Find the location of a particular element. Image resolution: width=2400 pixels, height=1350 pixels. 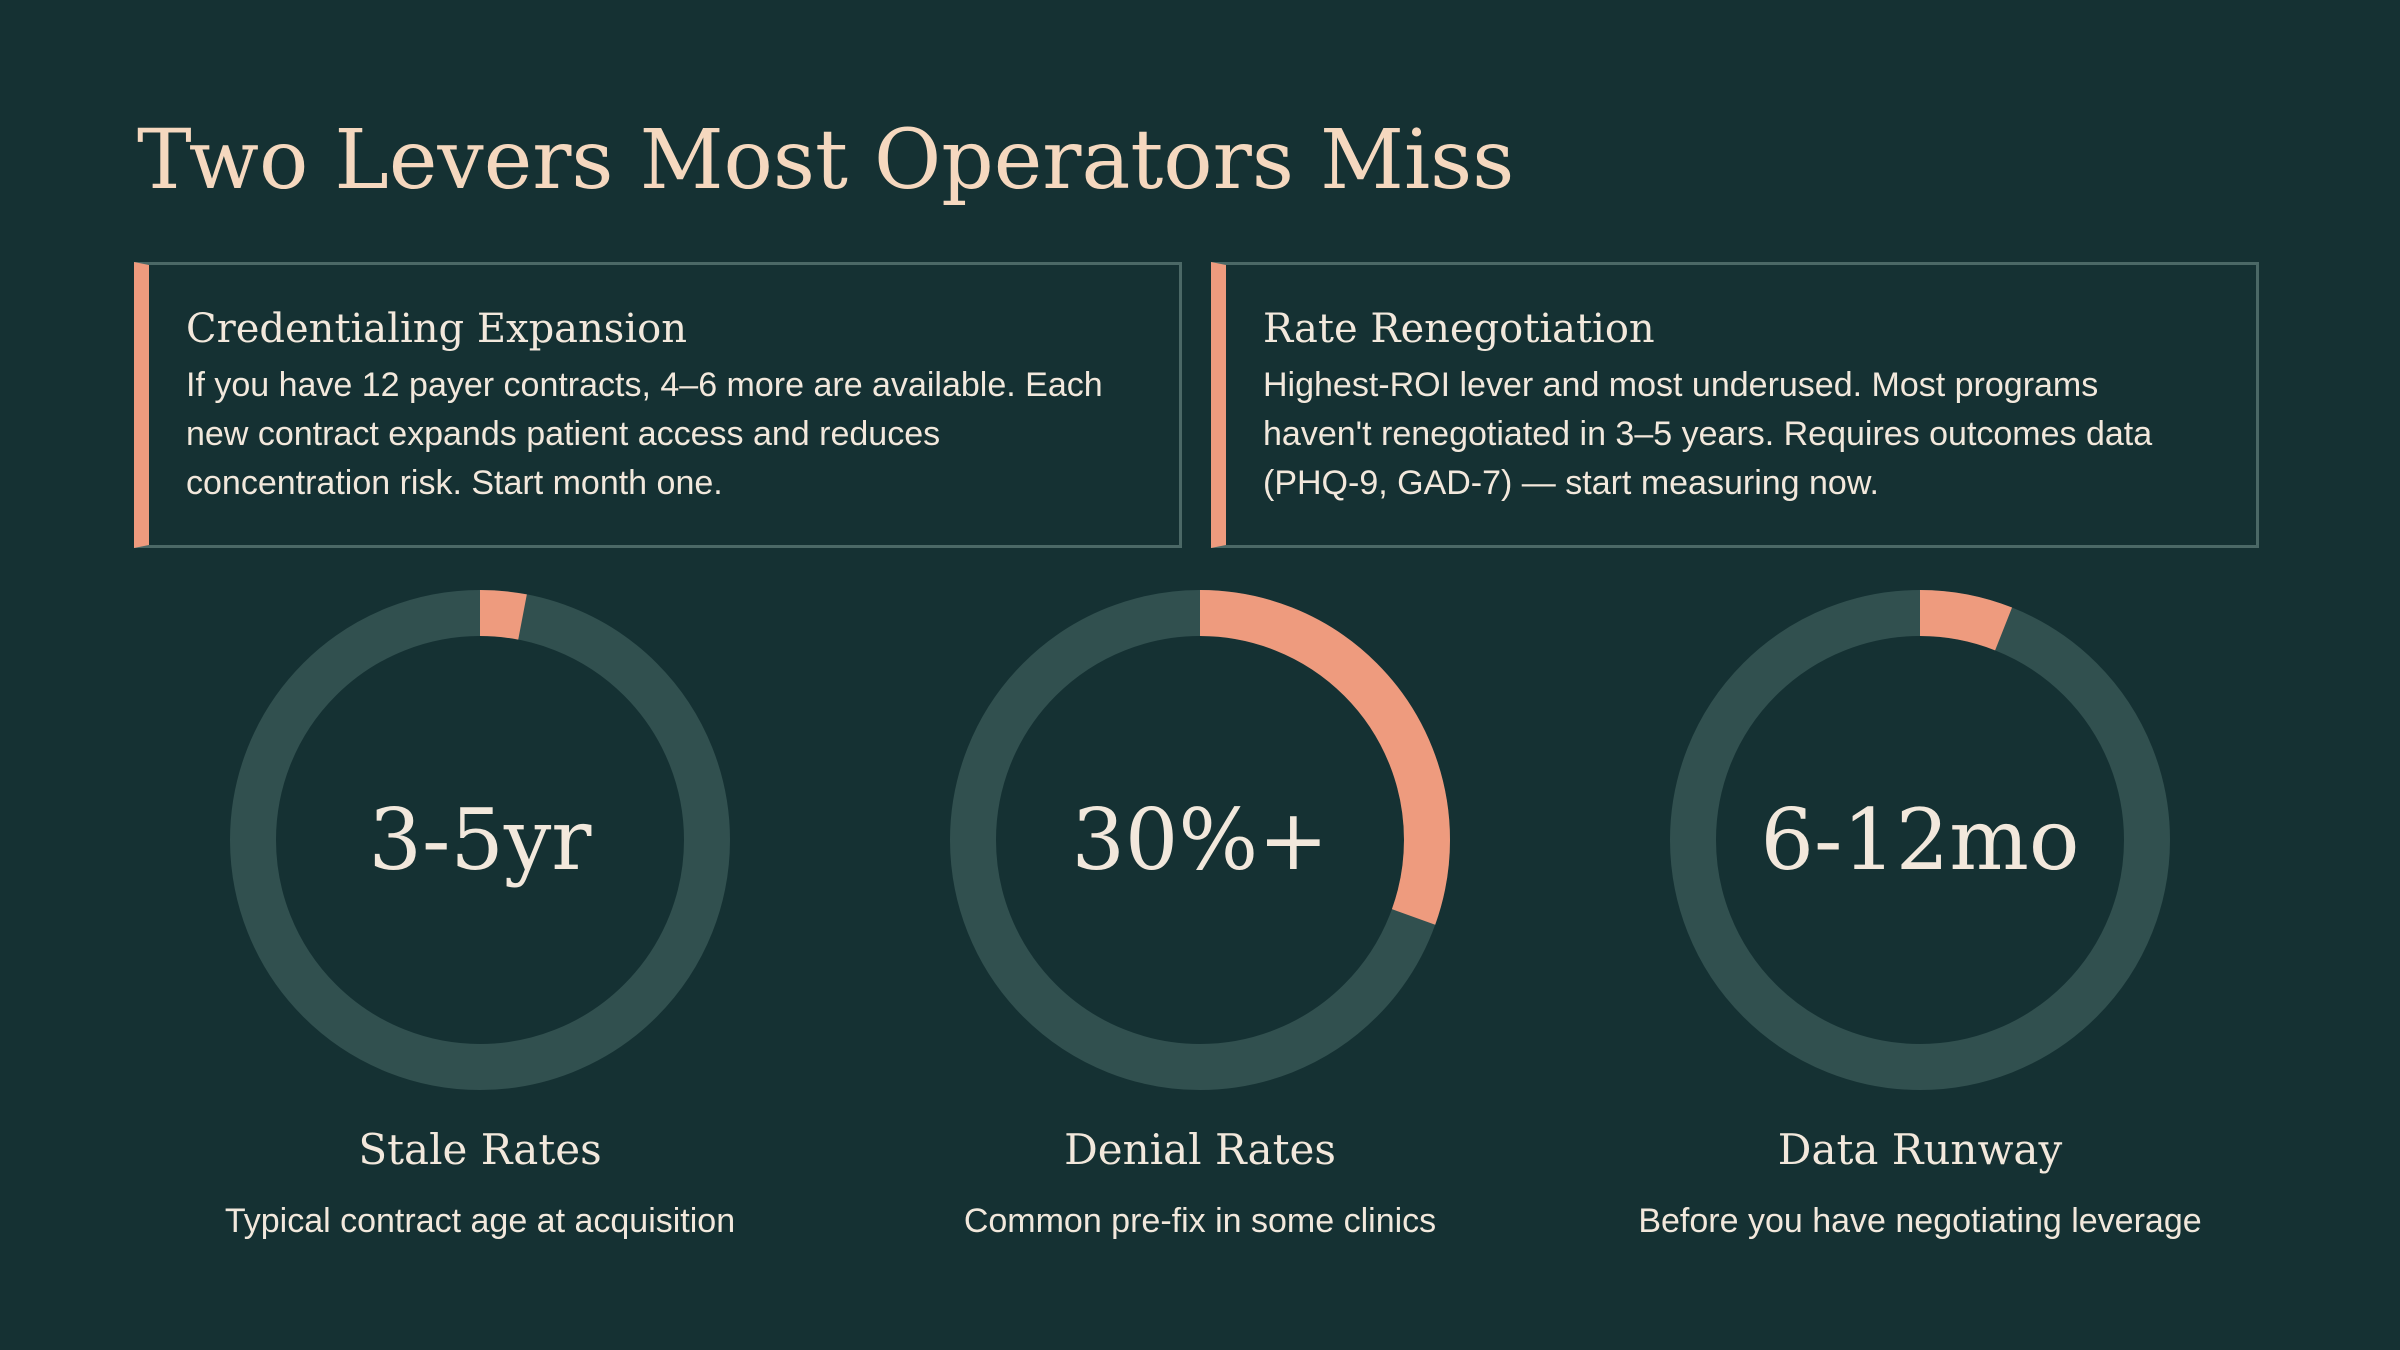

data-runway-sublabel: Before you have negotiating leverage is located at coordinates (1920, 1221).